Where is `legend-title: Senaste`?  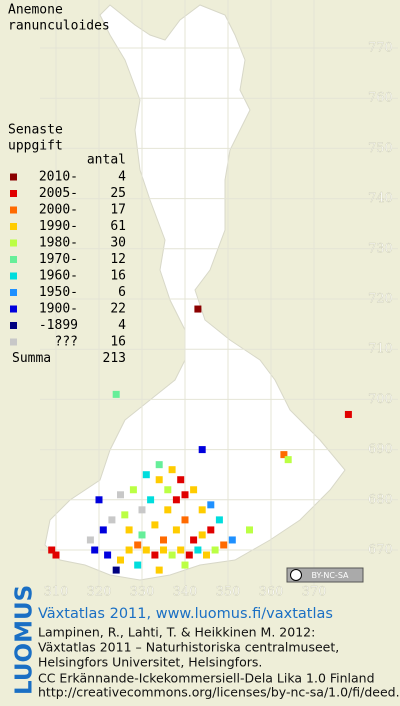
legend-title: Senaste is located at coordinates (35, 130).